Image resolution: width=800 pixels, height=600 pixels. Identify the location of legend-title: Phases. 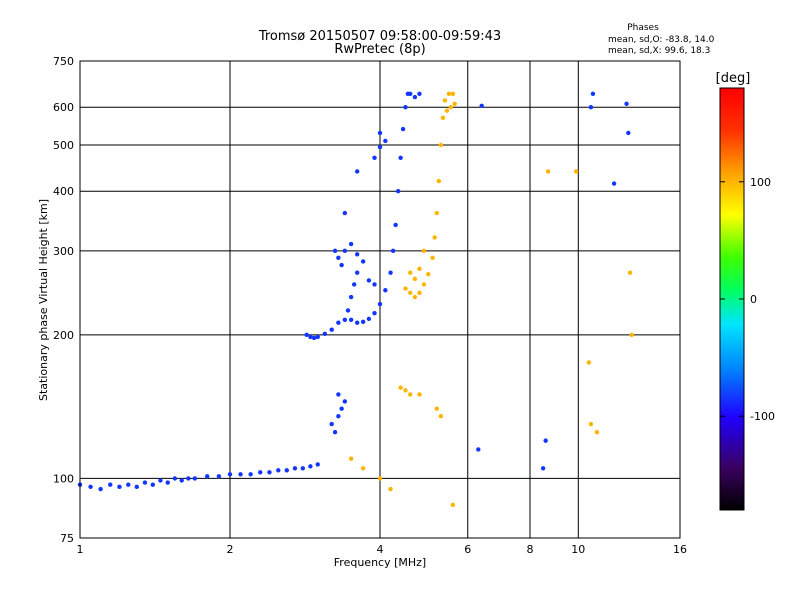
(643, 28).